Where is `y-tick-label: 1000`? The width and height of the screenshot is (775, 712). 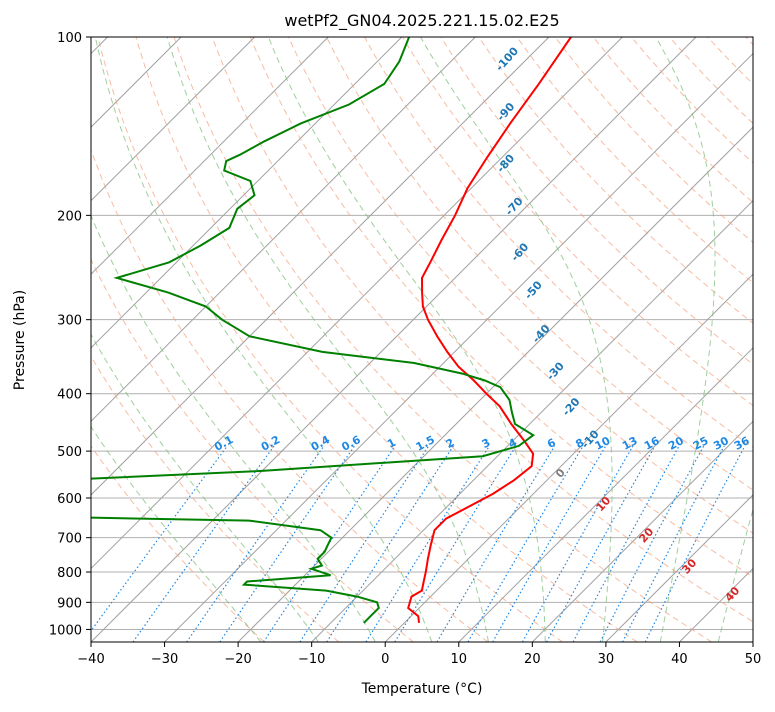 y-tick-label: 1000 is located at coordinates (65, 630).